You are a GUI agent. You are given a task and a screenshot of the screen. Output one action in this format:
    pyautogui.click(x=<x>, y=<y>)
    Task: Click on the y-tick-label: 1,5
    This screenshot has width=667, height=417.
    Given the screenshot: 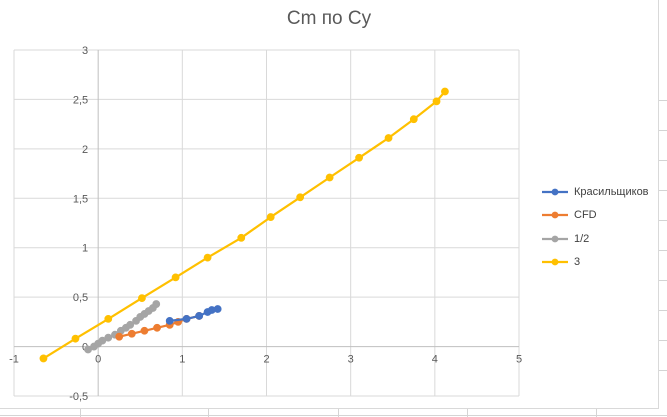 What is the action you would take?
    pyautogui.click(x=80, y=199)
    